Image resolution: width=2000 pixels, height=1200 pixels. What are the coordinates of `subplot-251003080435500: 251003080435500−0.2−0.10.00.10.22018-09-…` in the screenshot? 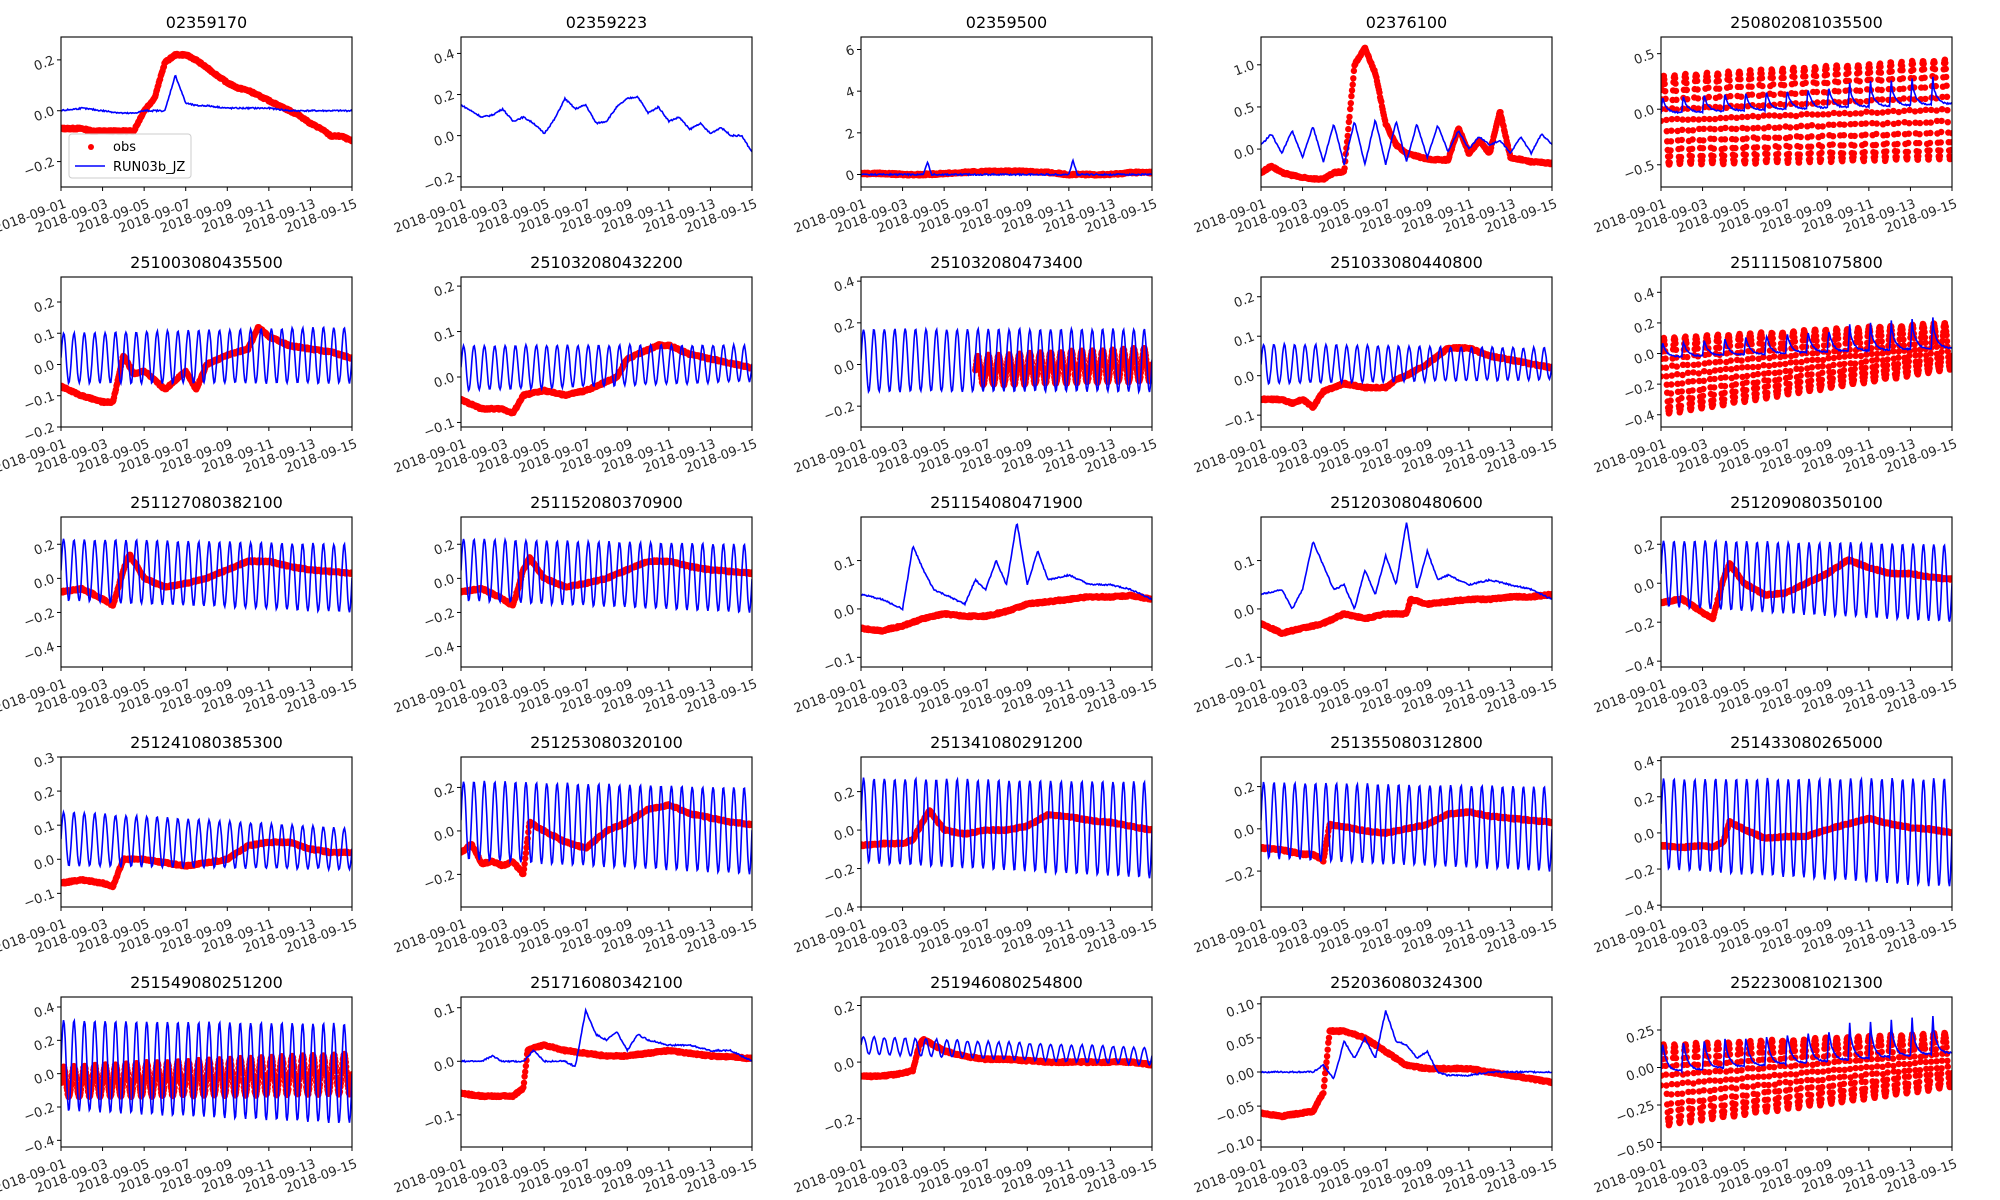 It's located at (179, 365).